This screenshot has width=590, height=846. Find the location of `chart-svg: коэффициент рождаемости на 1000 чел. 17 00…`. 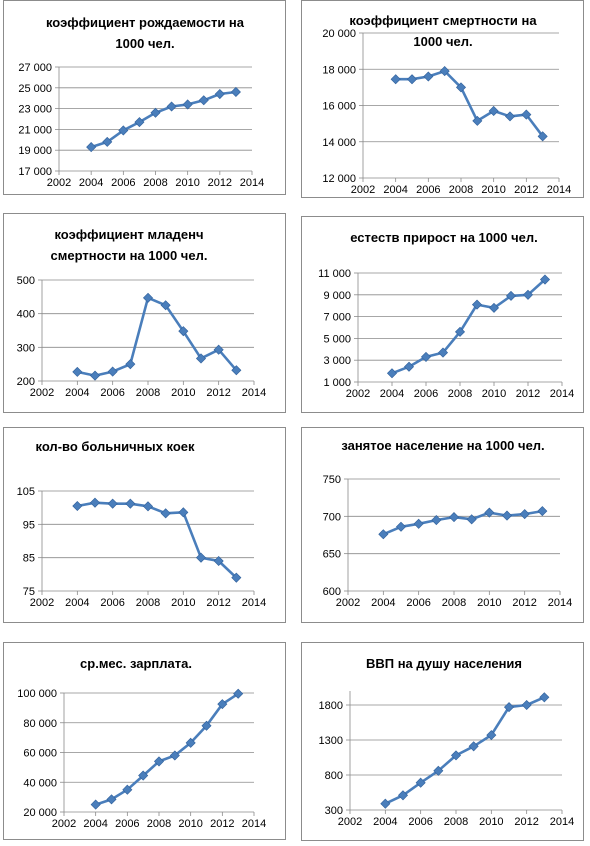

chart-svg: коэффициент рождаемости на 1000 чел. 17 00… is located at coordinates (141, 102).